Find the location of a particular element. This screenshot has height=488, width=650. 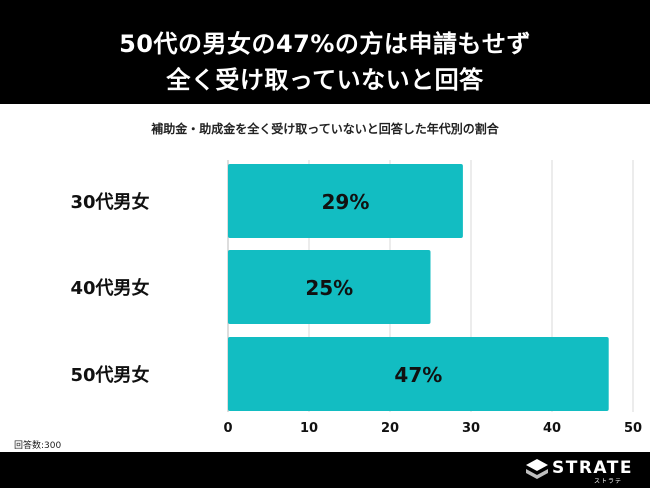

category-label-50代男女: 50代男女 is located at coordinates (109, 375).